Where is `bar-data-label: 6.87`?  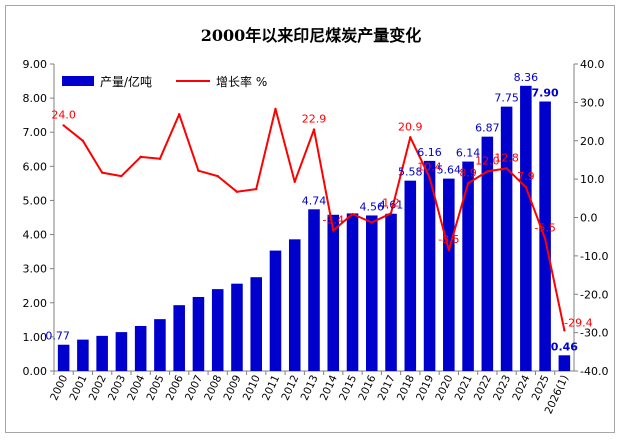 bar-data-label: 6.87 is located at coordinates (487, 128).